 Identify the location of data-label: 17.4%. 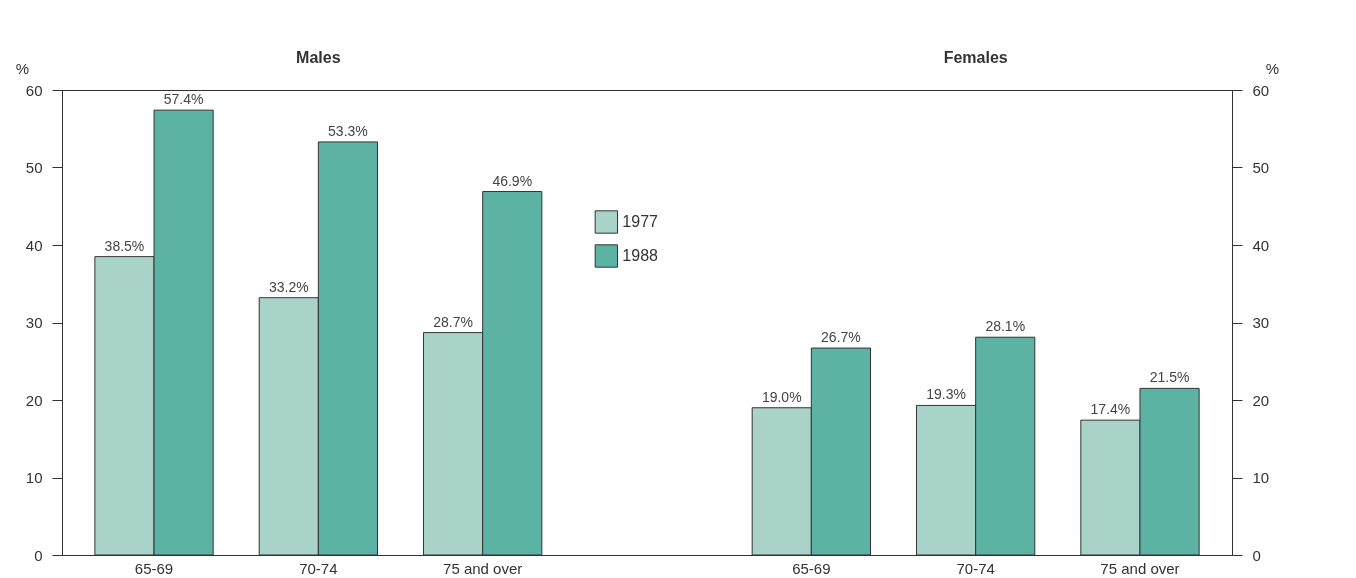
(1110, 409).